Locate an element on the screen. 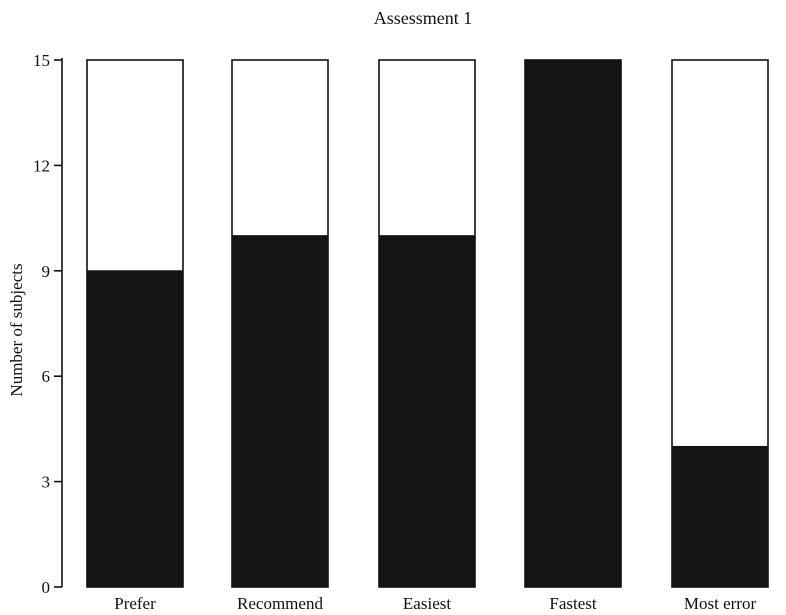 Image resolution: width=786 pixels, height=615 pixels. x-category-label: Most error is located at coordinates (720, 603).